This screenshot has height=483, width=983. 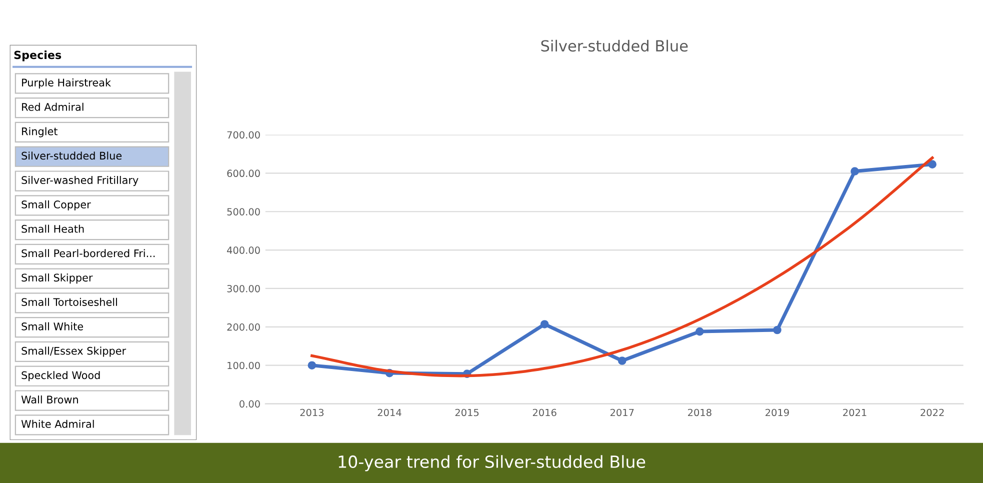 What do you see at coordinates (74, 351) in the screenshot?
I see `category-label: Small/Essex Skipper` at bounding box center [74, 351].